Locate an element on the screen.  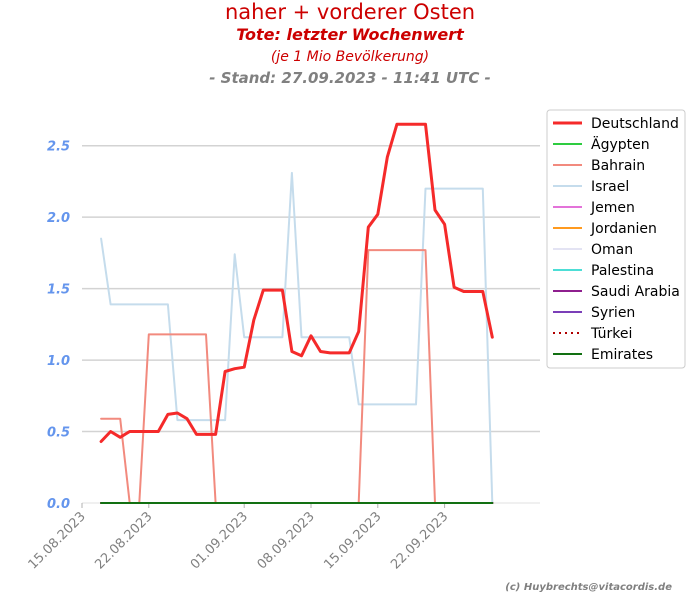
legend-label: Saudi Arabia is located at coordinates (635, 292).